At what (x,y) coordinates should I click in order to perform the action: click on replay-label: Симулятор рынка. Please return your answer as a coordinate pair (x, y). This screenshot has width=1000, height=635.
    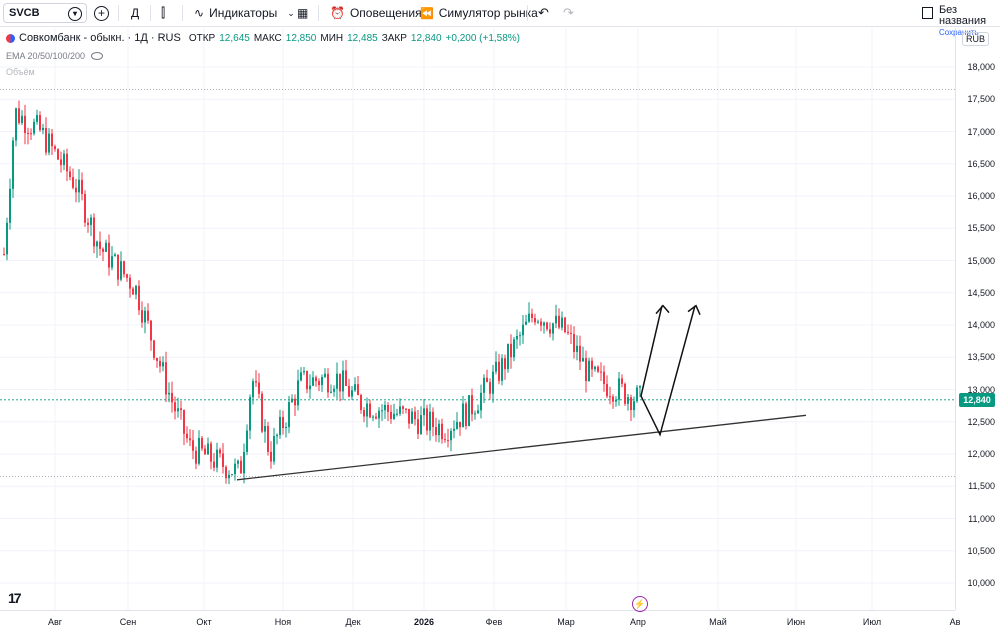
    Looking at the image, I should click on (488, 13).